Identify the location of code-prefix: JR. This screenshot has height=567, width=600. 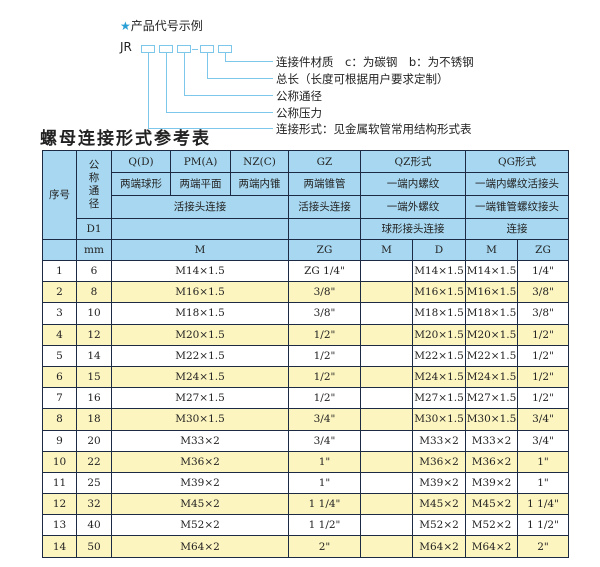
(126, 47).